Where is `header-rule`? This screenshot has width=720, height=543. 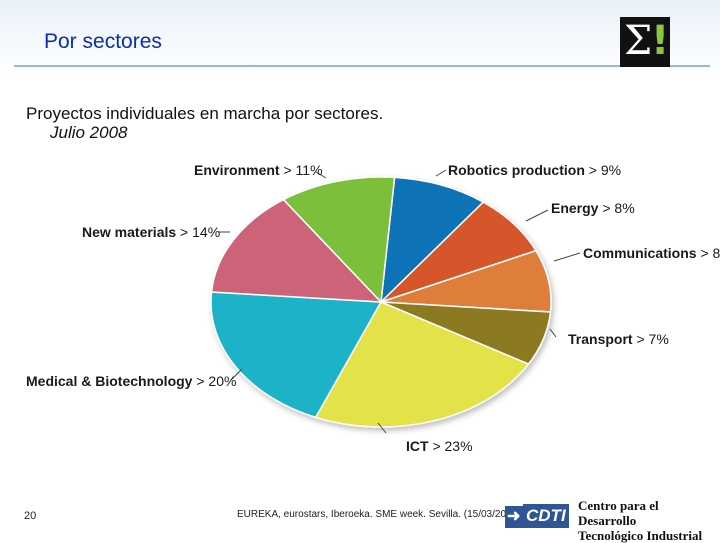
header-rule is located at coordinates (362, 66).